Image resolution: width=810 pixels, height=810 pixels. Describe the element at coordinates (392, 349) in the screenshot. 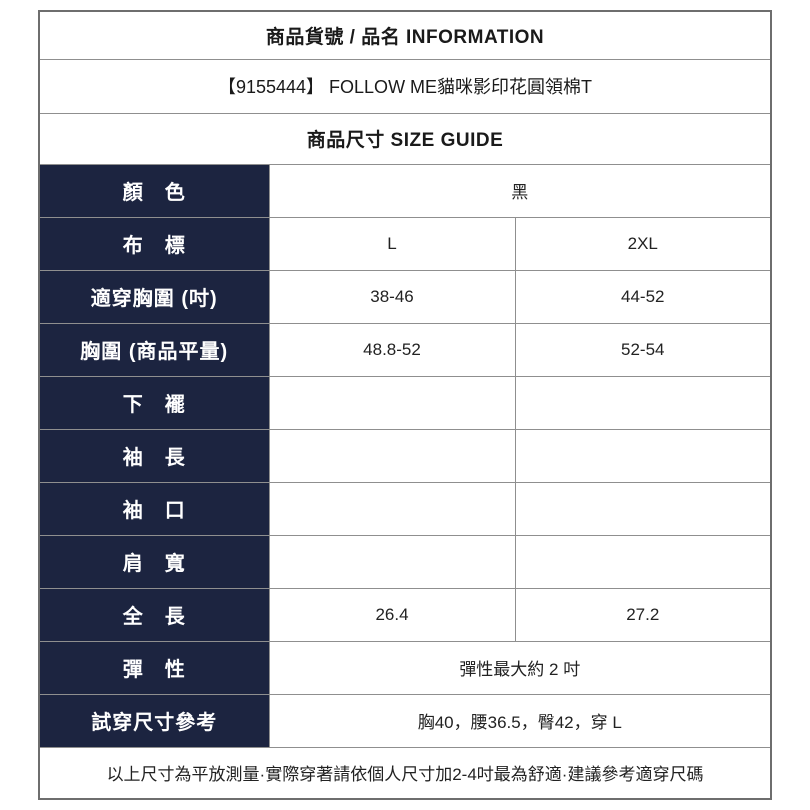

I see `row-value-col1: 48.8-52` at that location.